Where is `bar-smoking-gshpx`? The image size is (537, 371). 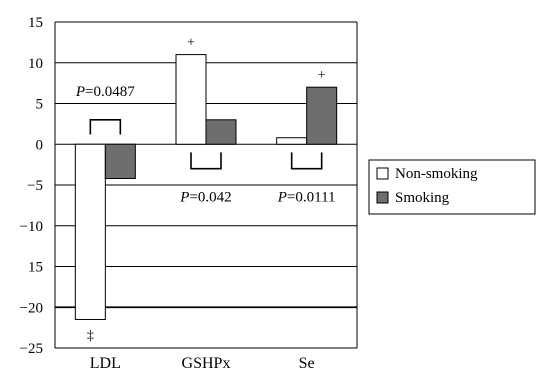 bar-smoking-gshpx is located at coordinates (221, 132).